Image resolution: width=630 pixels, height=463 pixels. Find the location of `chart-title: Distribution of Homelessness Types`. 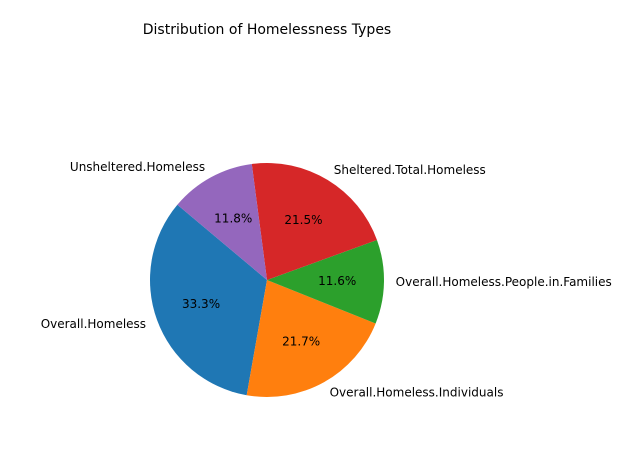

chart-title: Distribution of Homelessness Types is located at coordinates (267, 30).